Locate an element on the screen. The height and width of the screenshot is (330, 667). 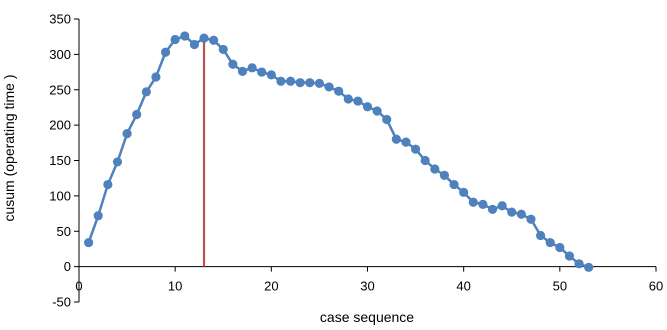
x-tick-label: 10 is located at coordinates (175, 286).